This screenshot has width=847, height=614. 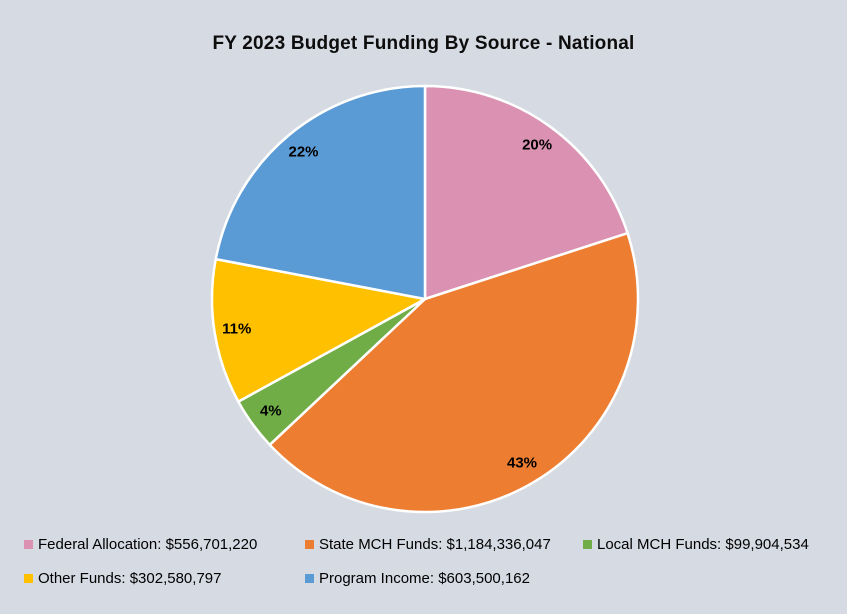 I want to click on pie-slice-percent-label: 11%, so click(x=236, y=328).